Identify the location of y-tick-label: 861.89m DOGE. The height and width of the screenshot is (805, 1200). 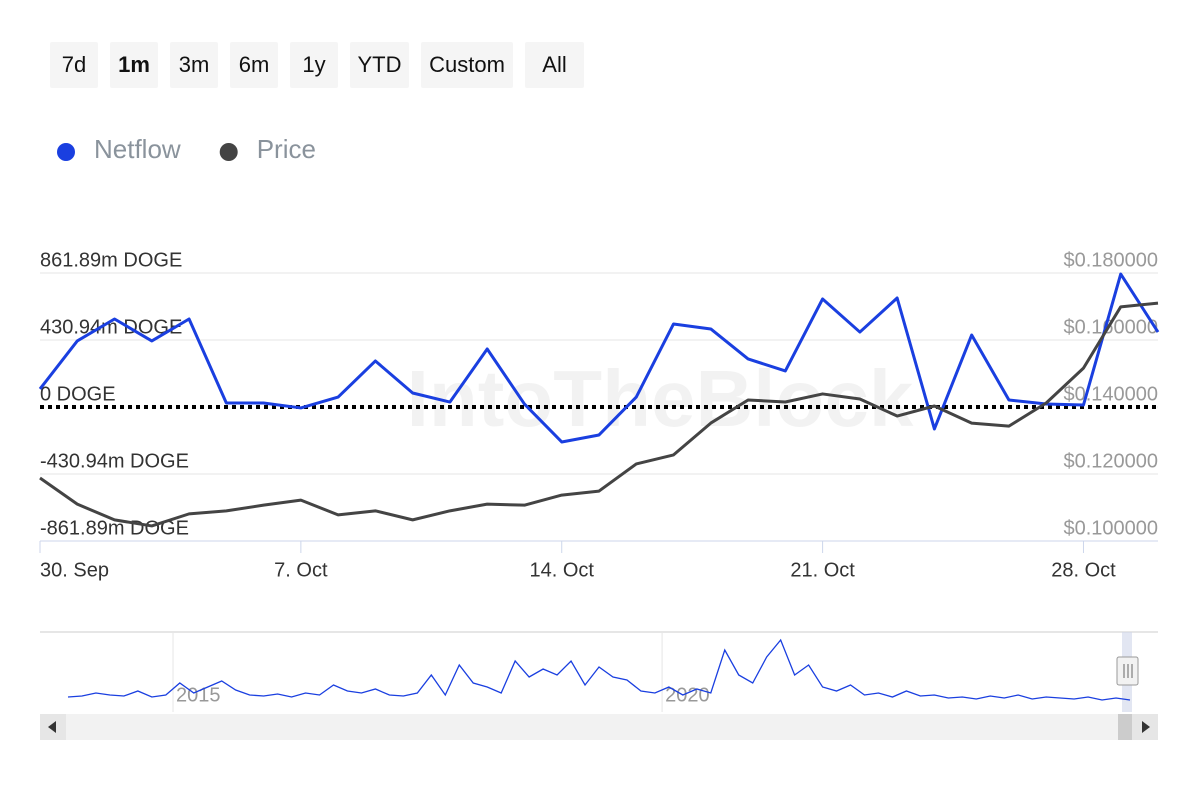
(111, 260).